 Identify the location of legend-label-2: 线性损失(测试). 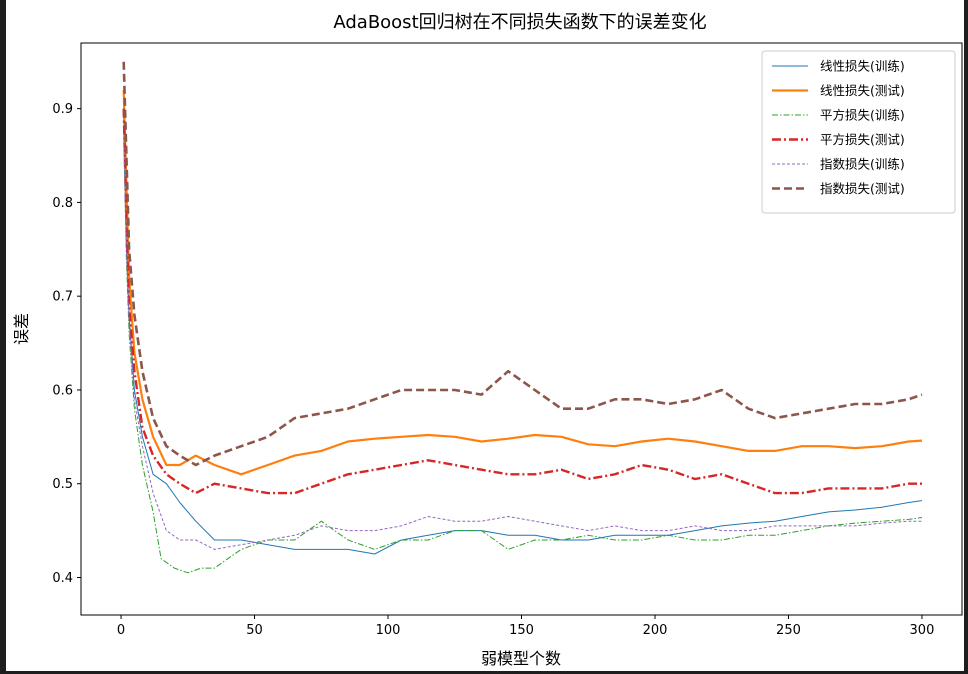
(862, 90).